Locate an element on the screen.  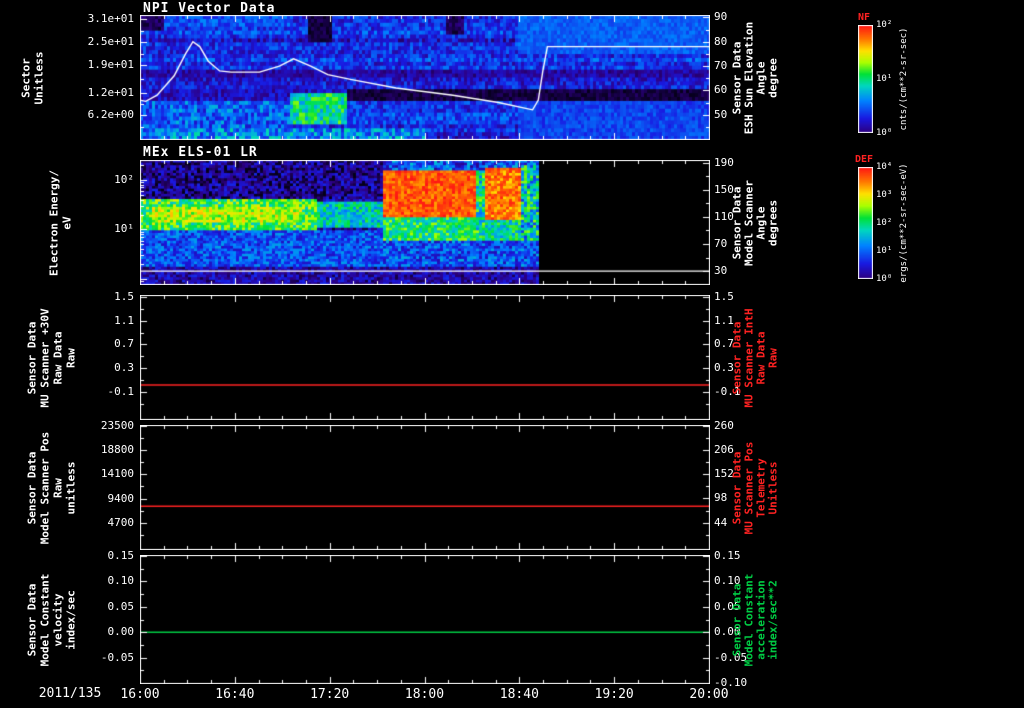
colorbar-def-label: DEF is located at coordinates (864, 159).